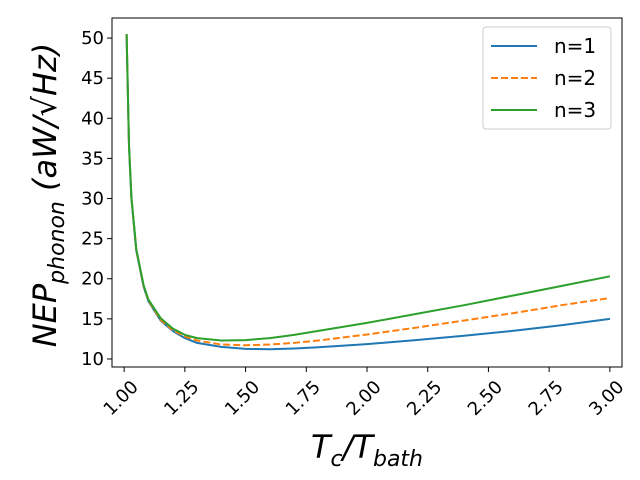  I want to click on y-tick-label: 45, so click(92, 78).